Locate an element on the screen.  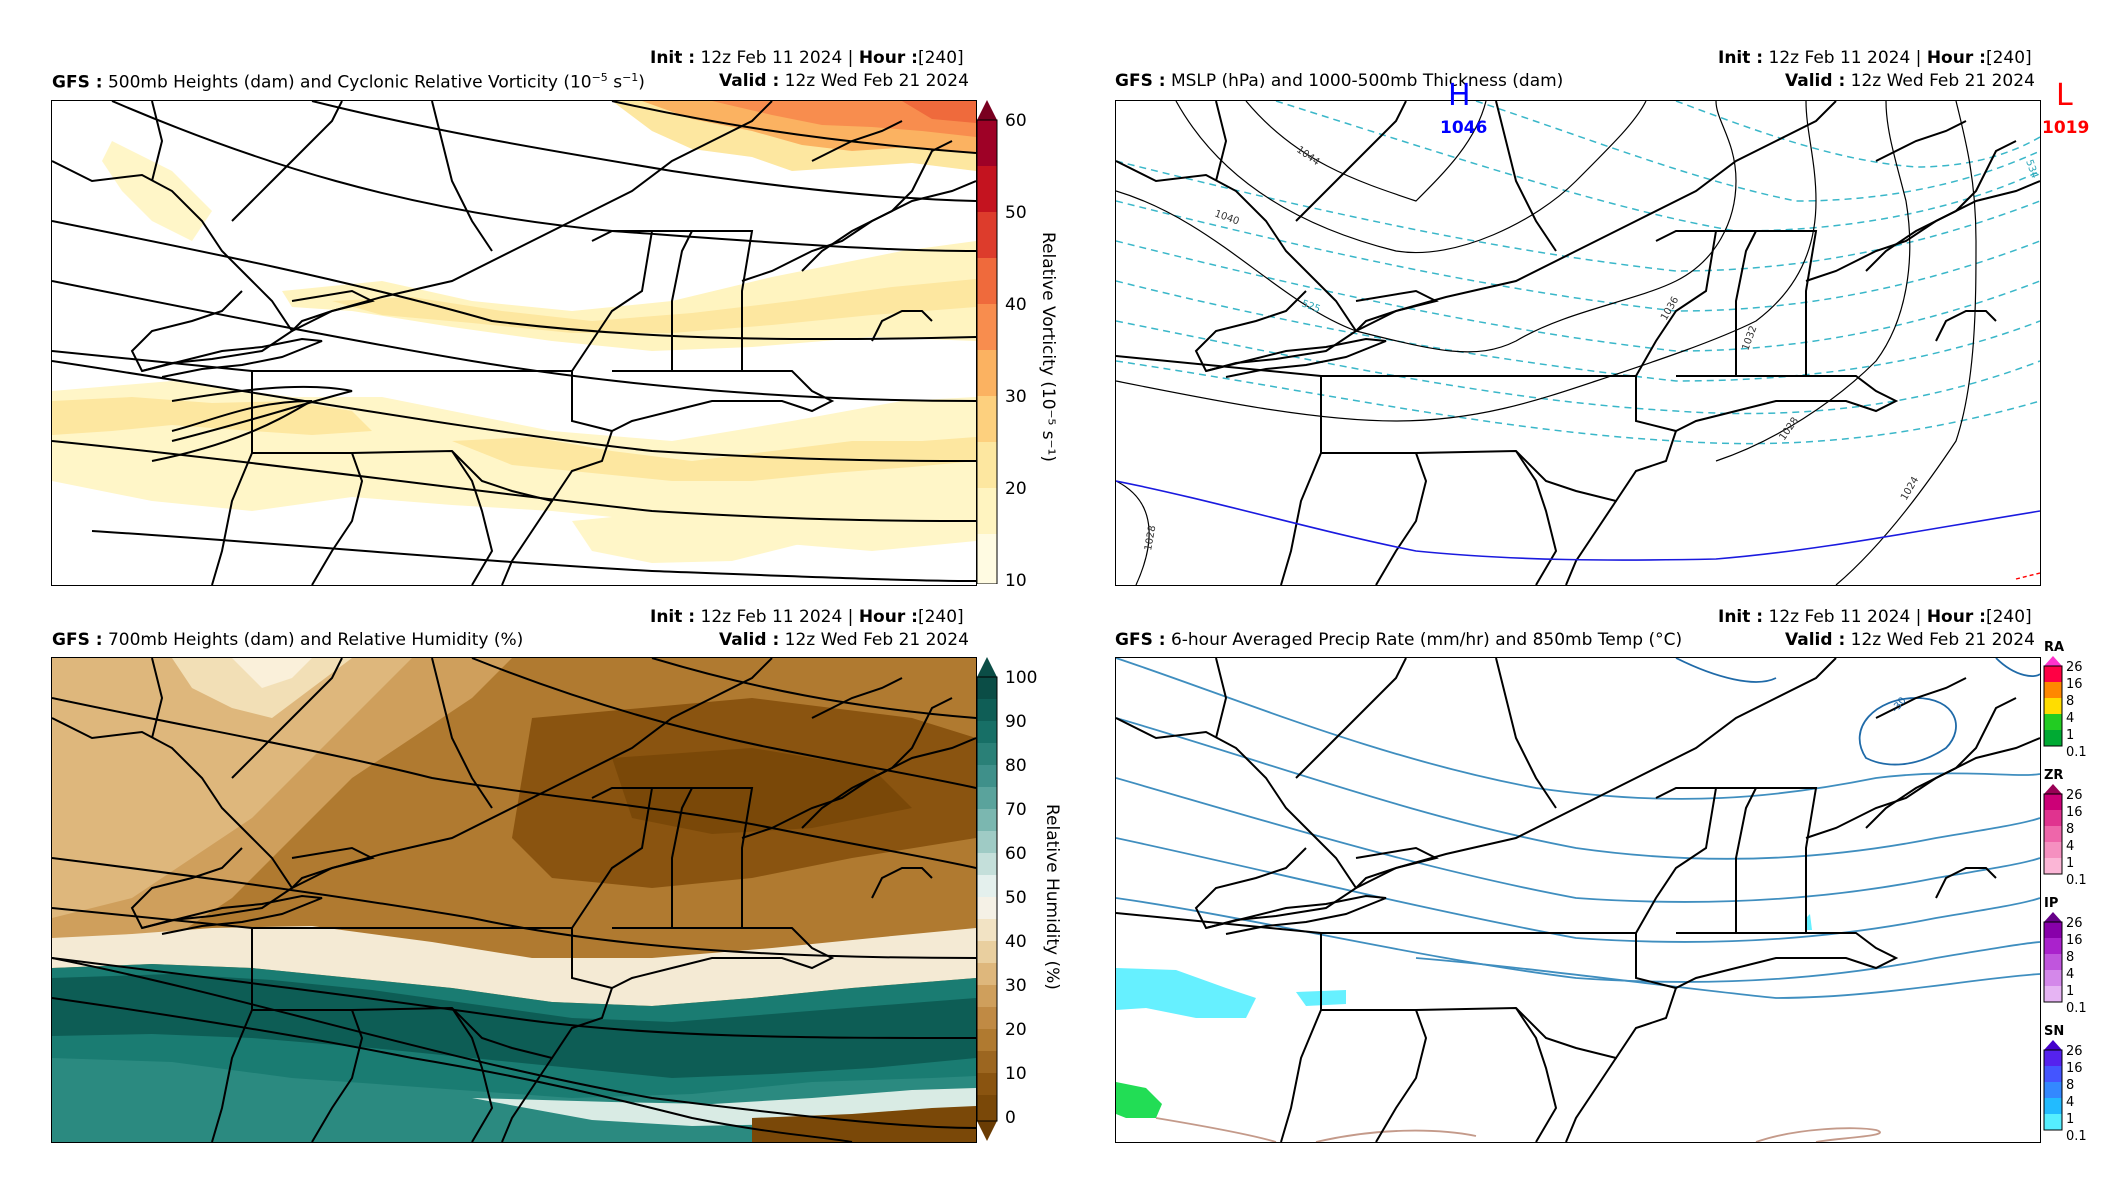
rh-colorbar is located at coordinates (987, 899).